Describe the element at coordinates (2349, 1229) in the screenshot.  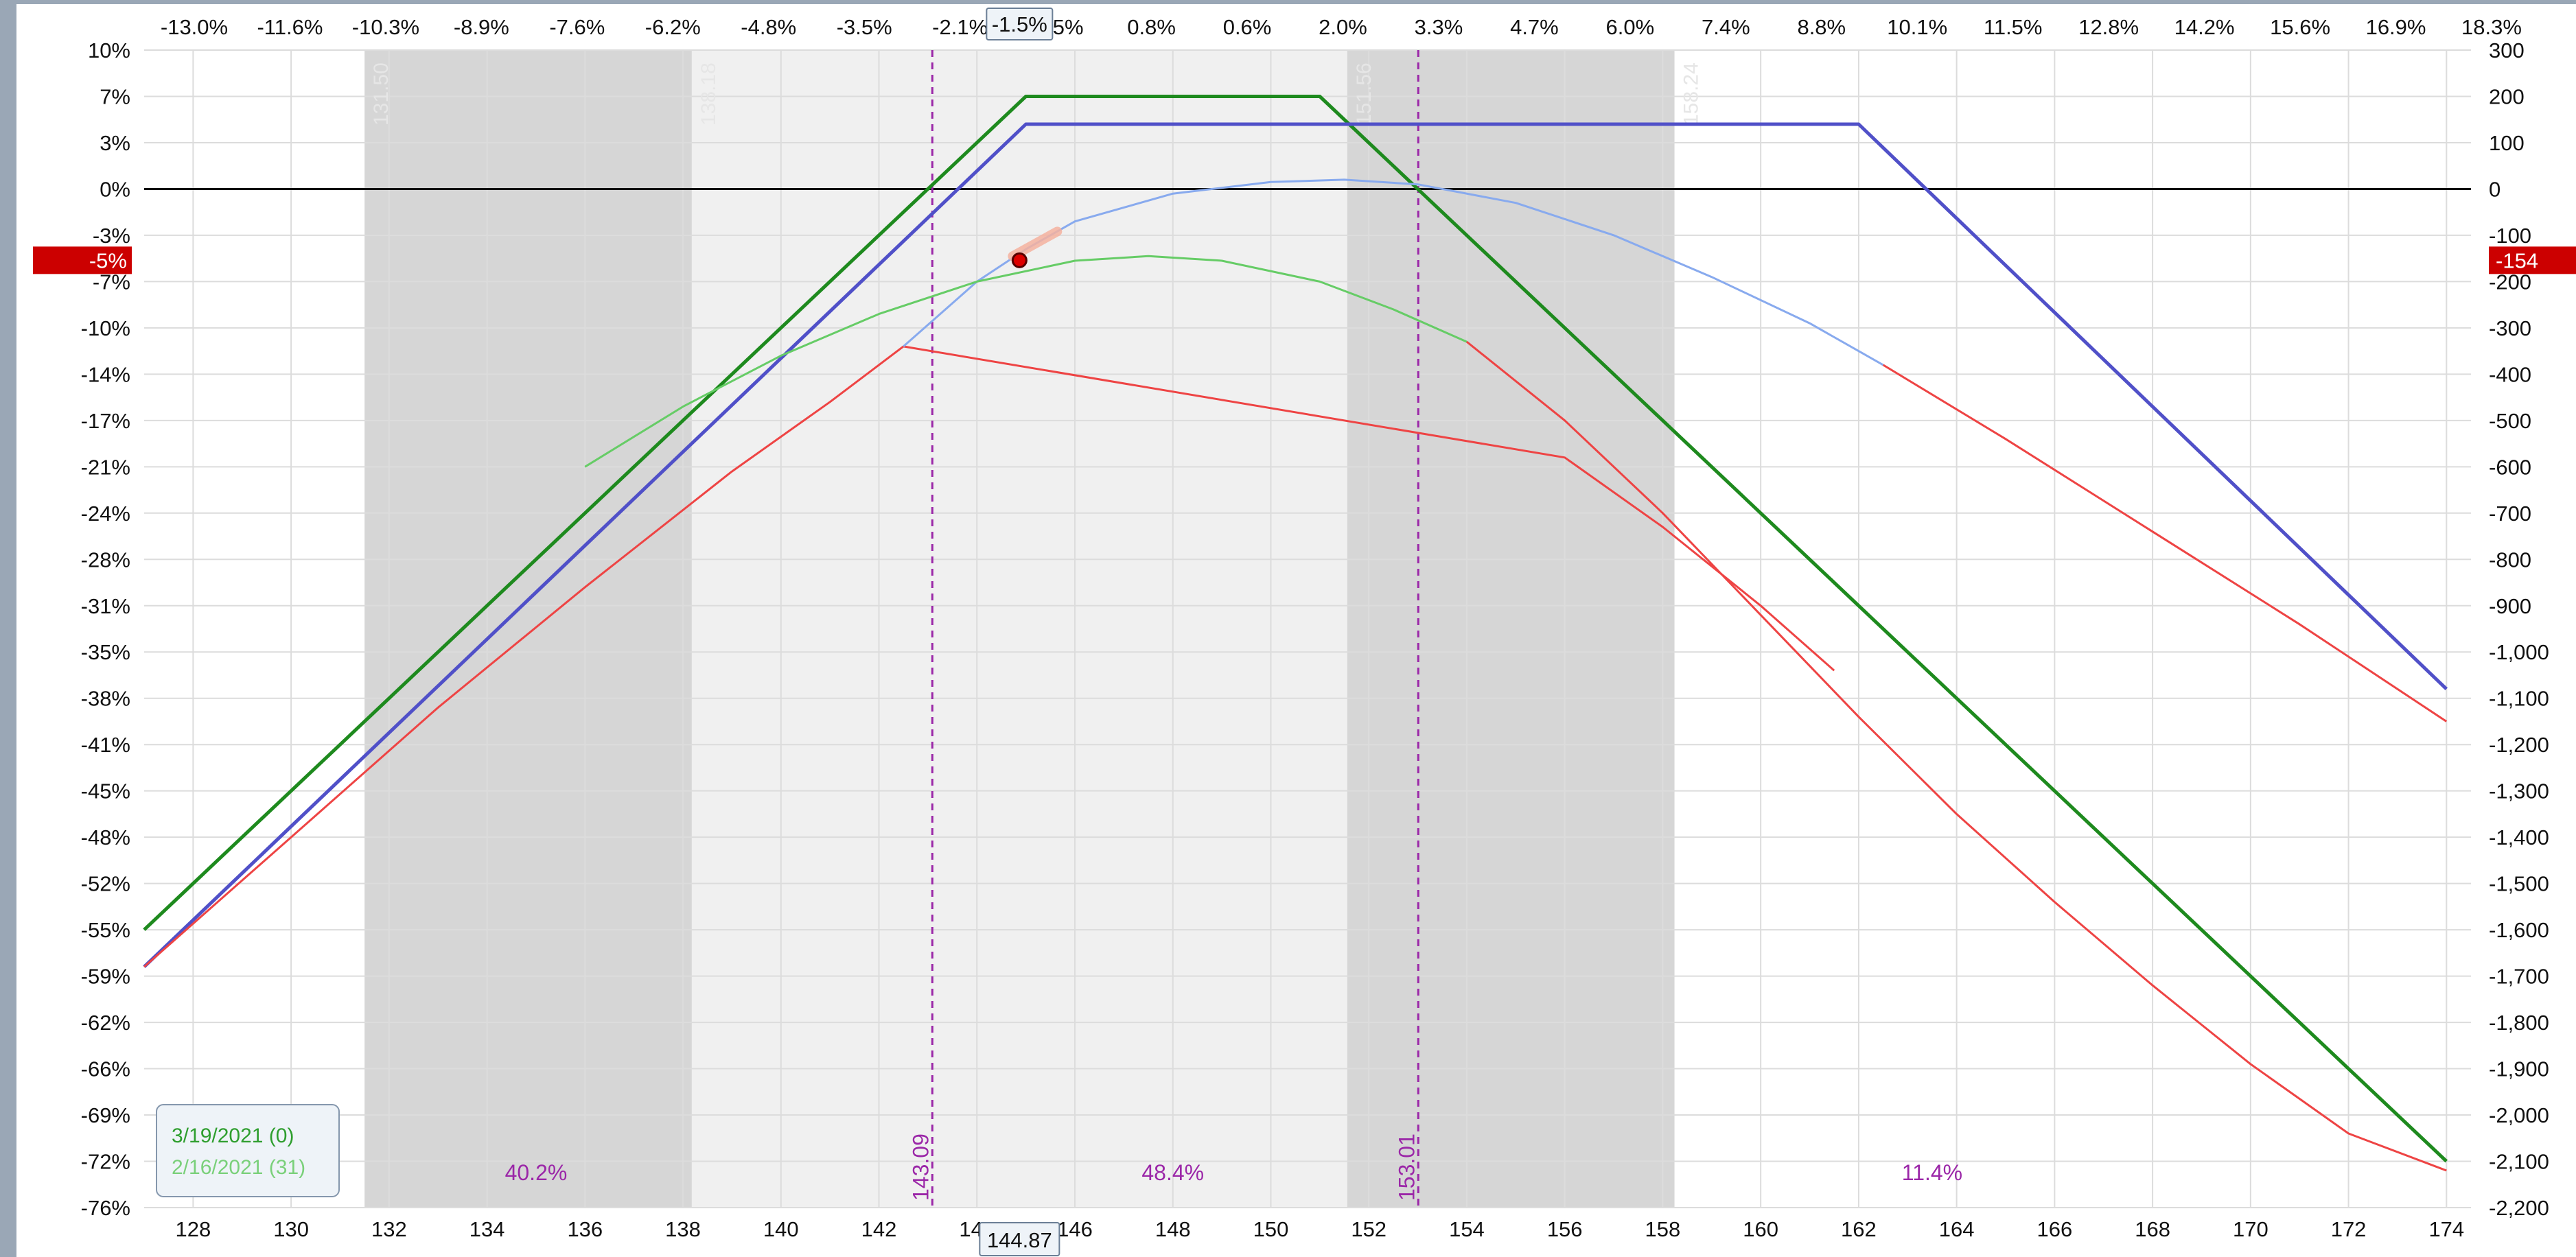
I see `x-tick-label: 172` at that location.